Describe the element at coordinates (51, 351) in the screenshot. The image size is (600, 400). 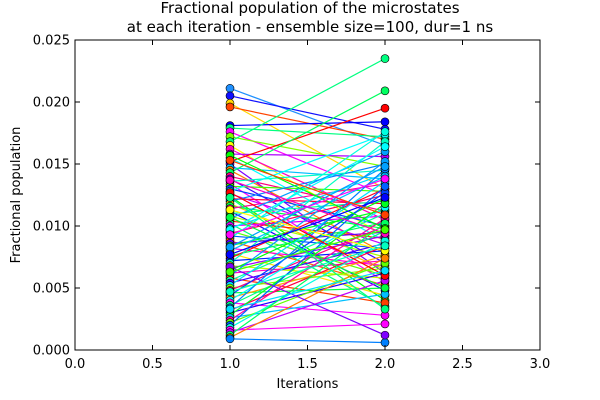
I see `y-tick-label-0: 0.000` at that location.